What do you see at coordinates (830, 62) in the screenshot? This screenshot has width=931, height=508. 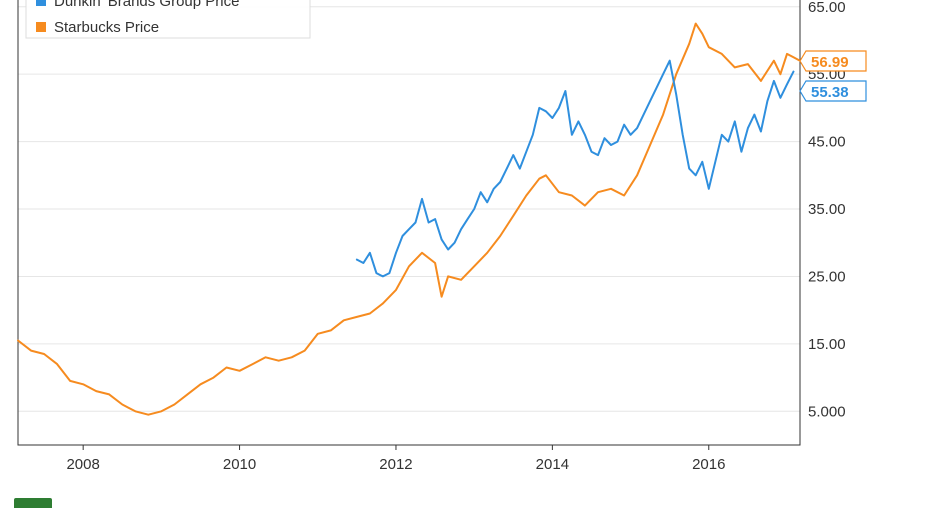 I see `end-label-value: 56.99` at bounding box center [830, 62].